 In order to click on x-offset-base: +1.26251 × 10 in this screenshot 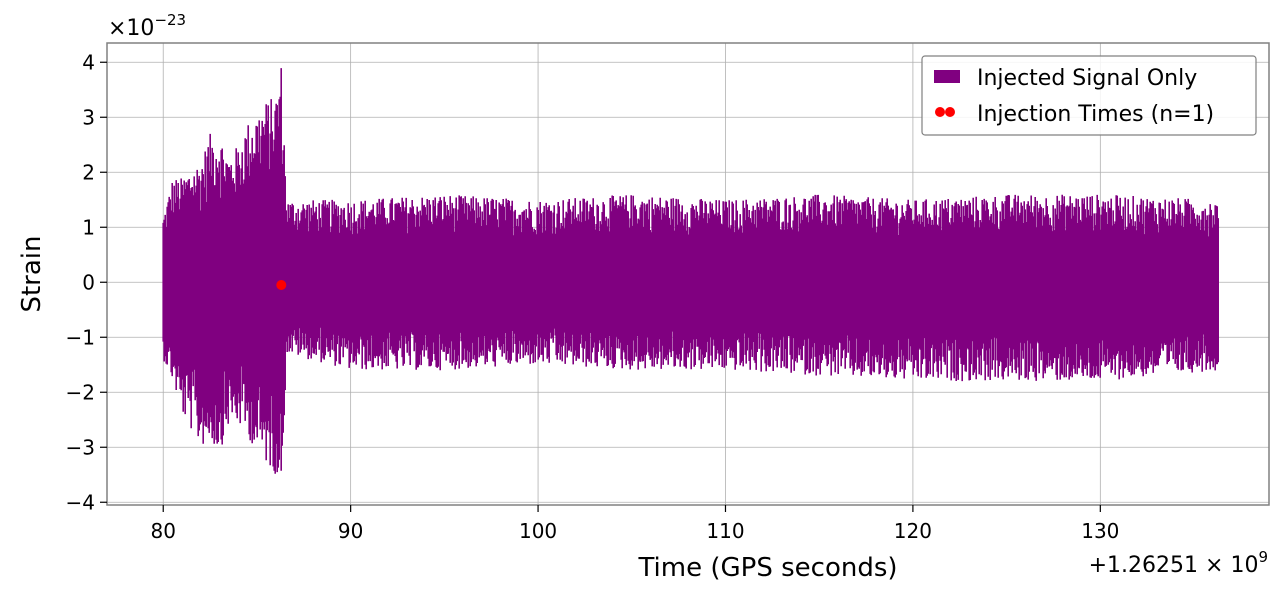, I will do `click(1174, 565)`.